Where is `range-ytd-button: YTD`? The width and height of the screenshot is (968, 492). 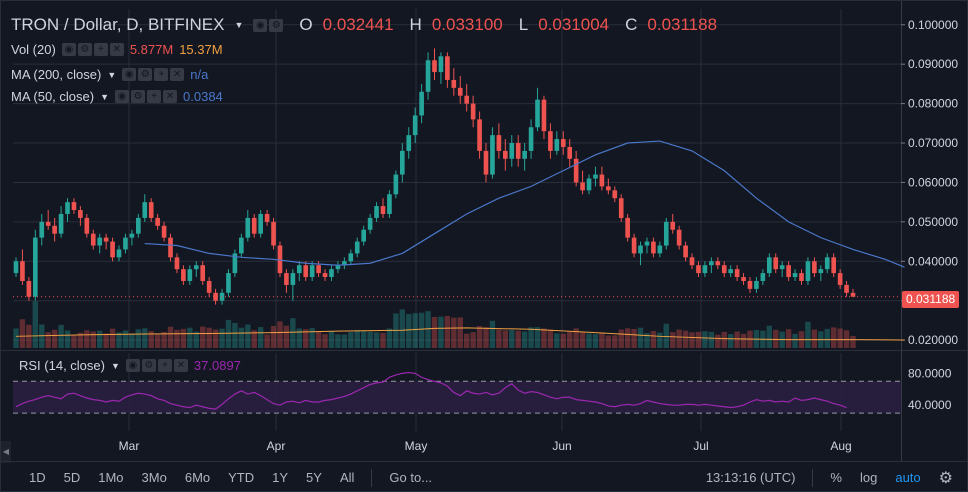
range-ytd-button: YTD is located at coordinates (241, 477).